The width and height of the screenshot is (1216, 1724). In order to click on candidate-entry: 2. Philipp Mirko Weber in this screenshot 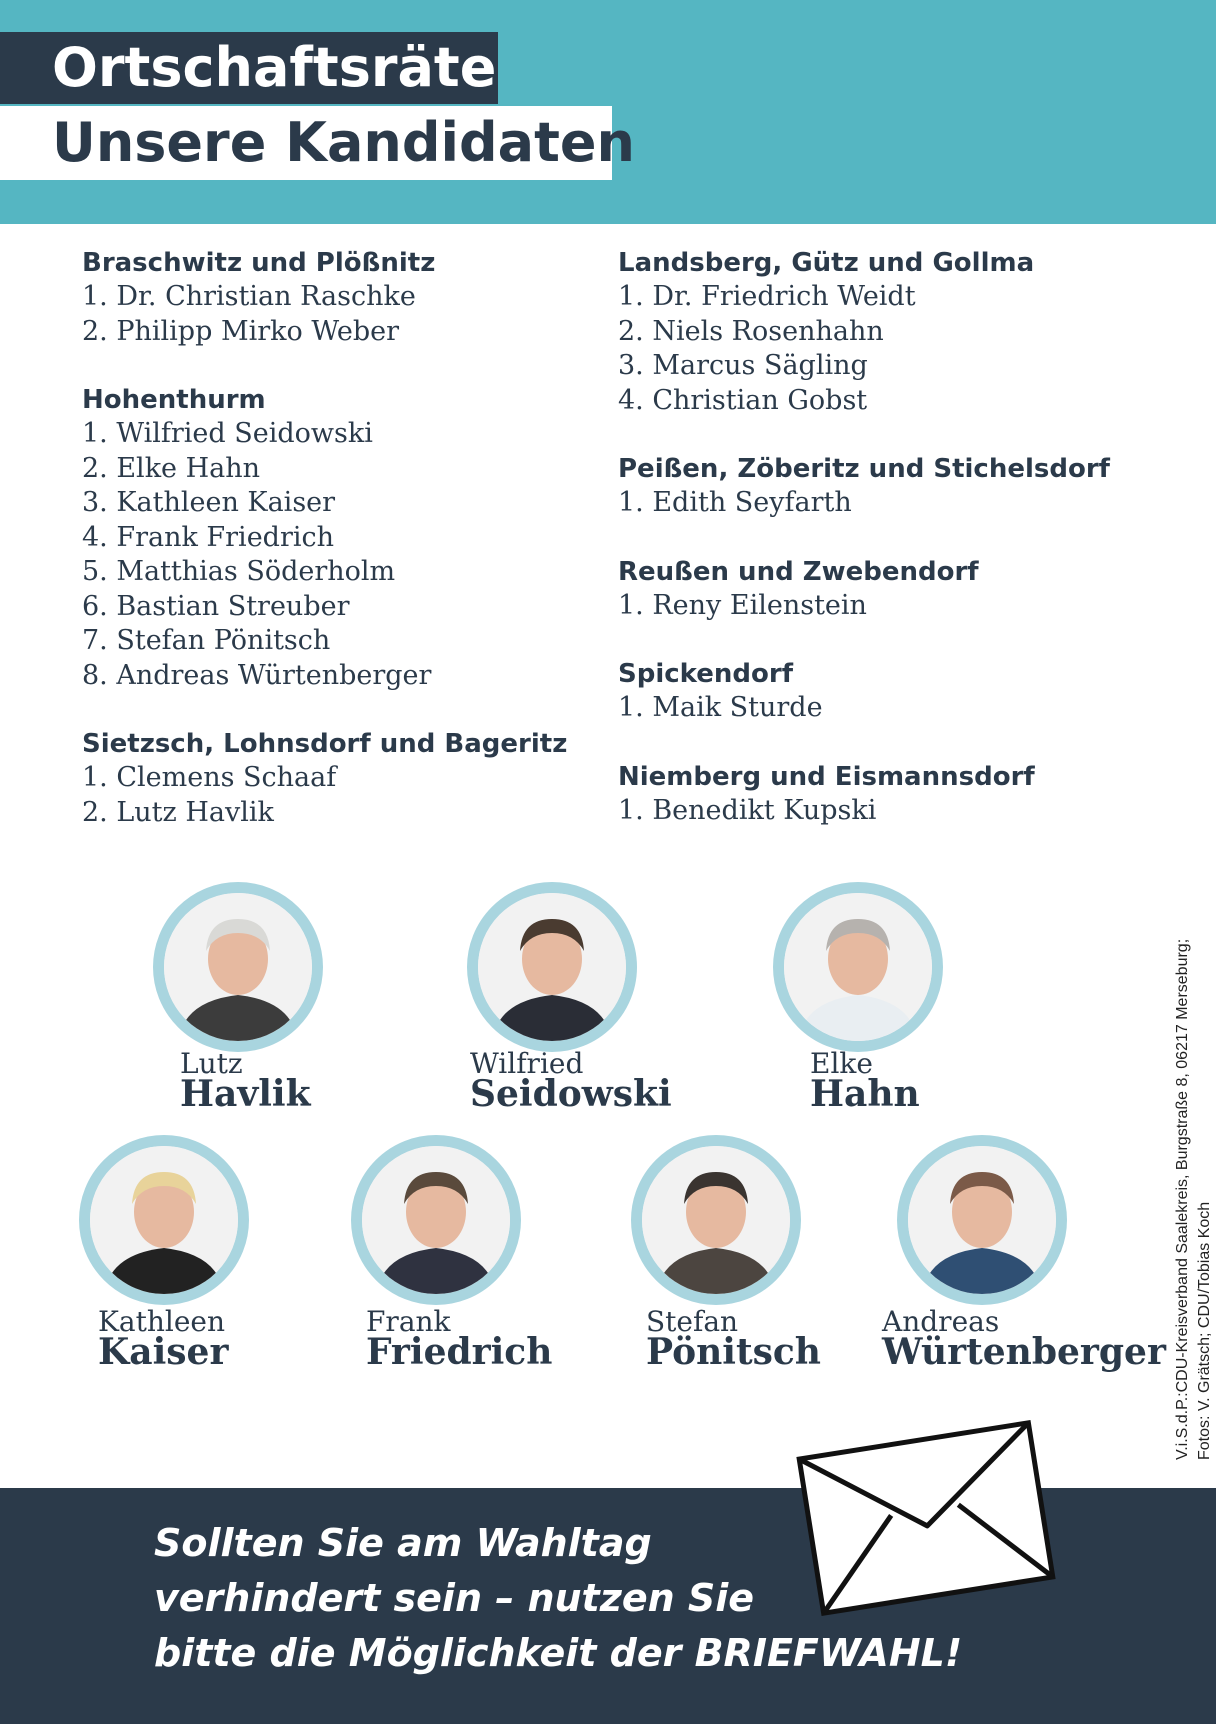, I will do `click(241, 331)`.